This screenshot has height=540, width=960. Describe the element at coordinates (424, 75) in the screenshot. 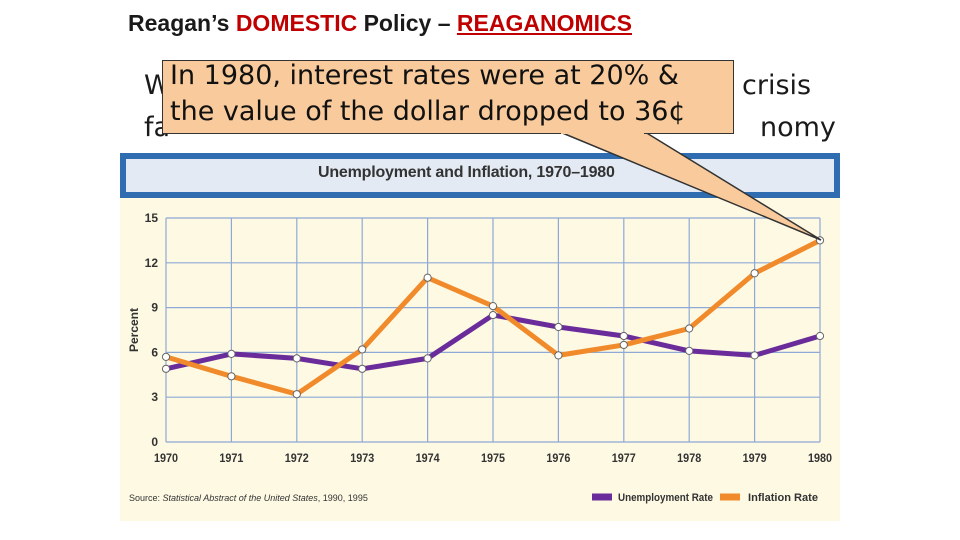

I see `callout-line1: In 1980, interest rates were at 20% &` at that location.